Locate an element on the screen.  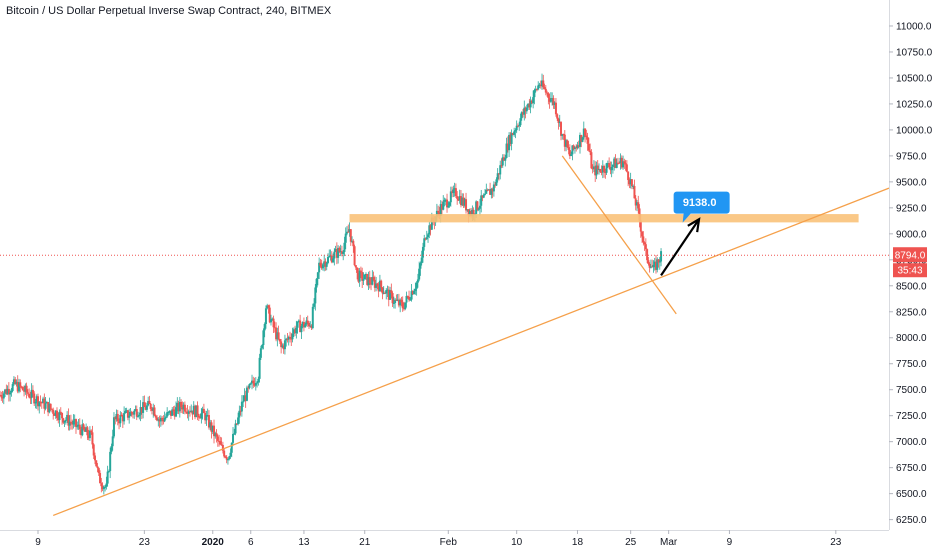
time-axis: 9 23 2020 6 13 21 Feb 10 18 25 Mar 9 23 is located at coordinates (444, 539).